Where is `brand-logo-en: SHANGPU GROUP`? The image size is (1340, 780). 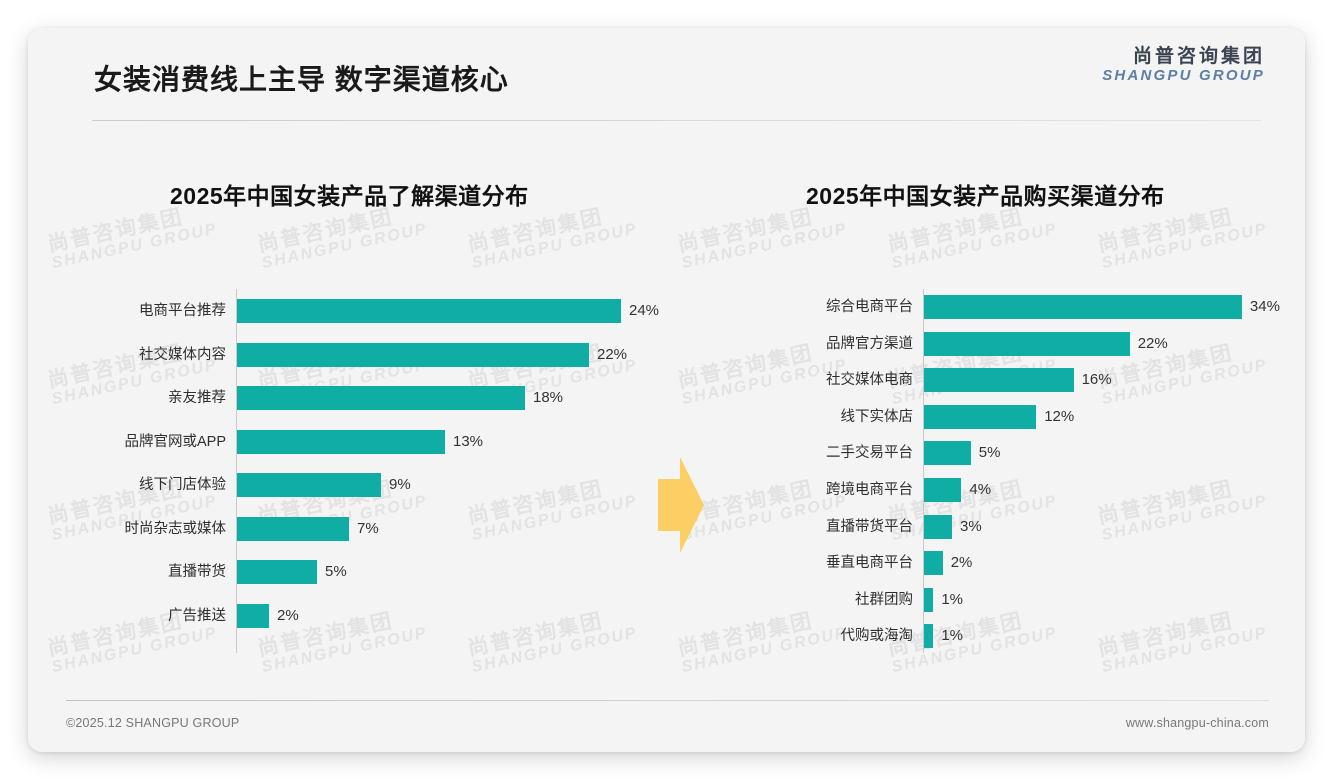
brand-logo-en: SHANGPU GROUP is located at coordinates (1183, 76).